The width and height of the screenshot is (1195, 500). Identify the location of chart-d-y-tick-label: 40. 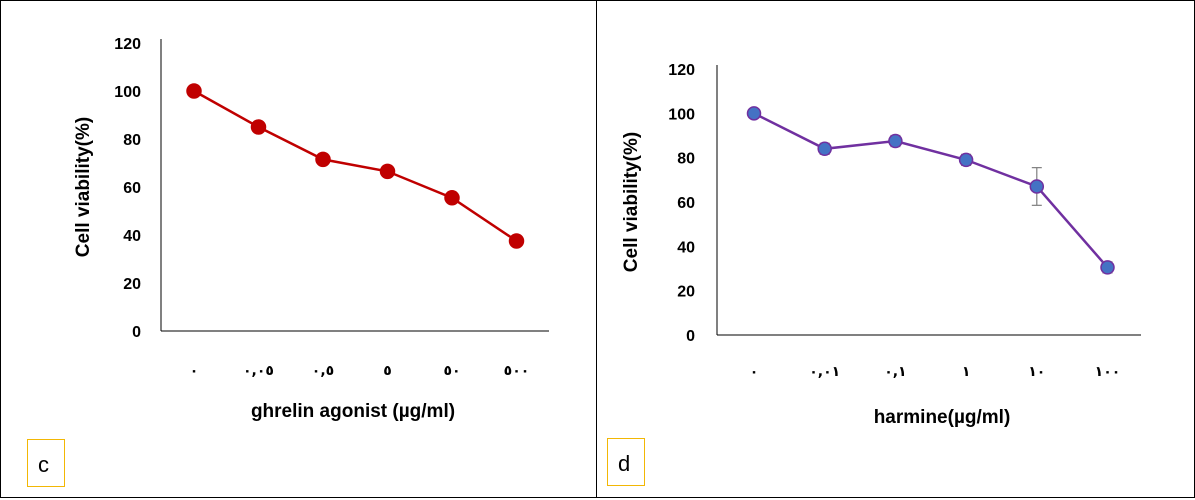
(686, 247).